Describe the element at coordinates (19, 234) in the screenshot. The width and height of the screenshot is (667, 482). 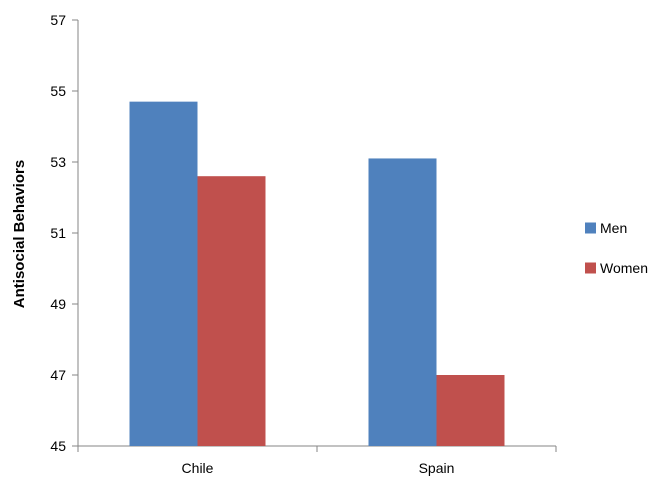
I see `y-axis-title: Antisocial Behaviors` at that location.